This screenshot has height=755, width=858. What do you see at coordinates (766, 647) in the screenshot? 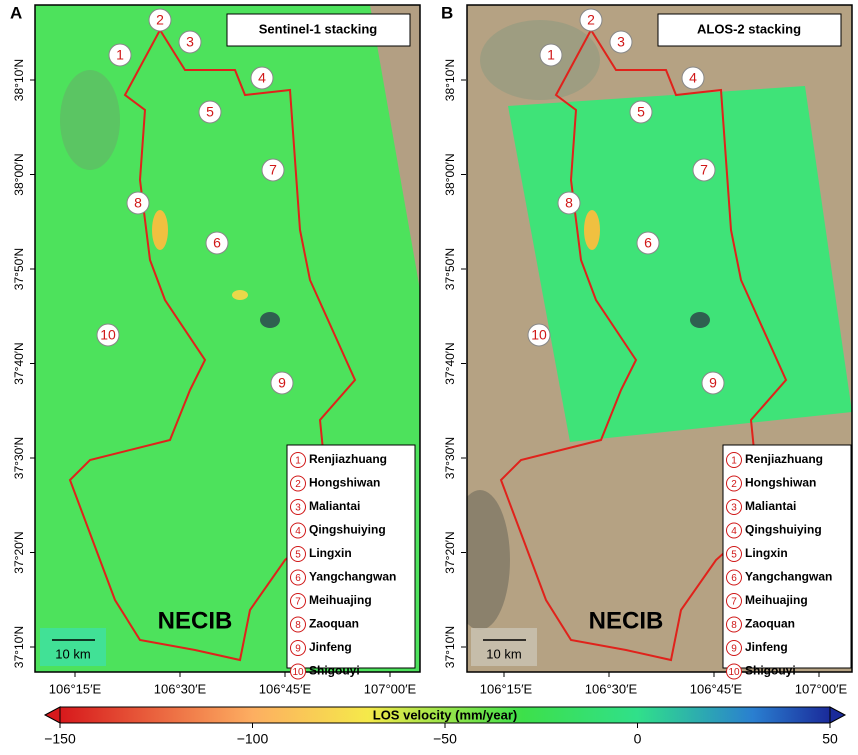
I see `legend-name: Jinfeng` at bounding box center [766, 647].